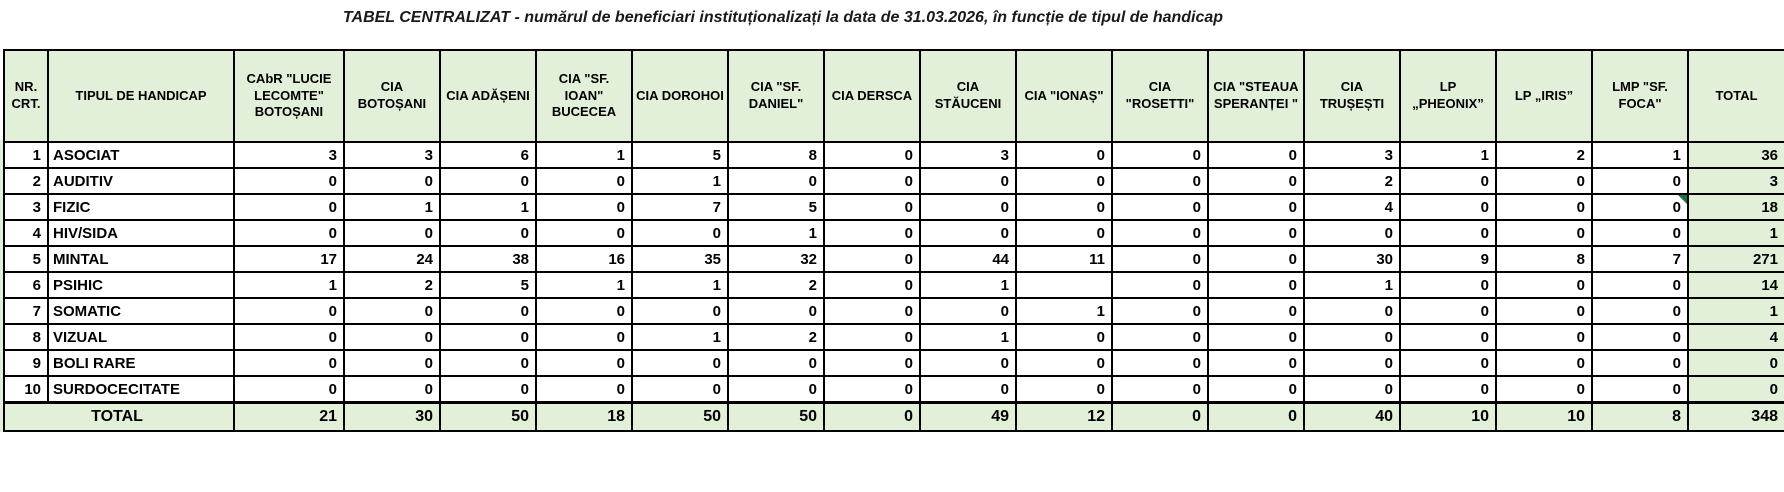  What do you see at coordinates (680, 155) in the screenshot?
I see `value-cell: 5` at bounding box center [680, 155].